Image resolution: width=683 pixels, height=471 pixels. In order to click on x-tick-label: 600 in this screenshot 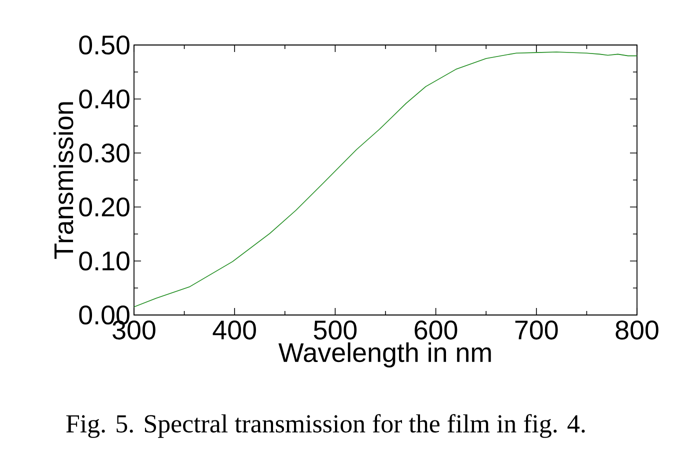, I will do `click(436, 330)`.